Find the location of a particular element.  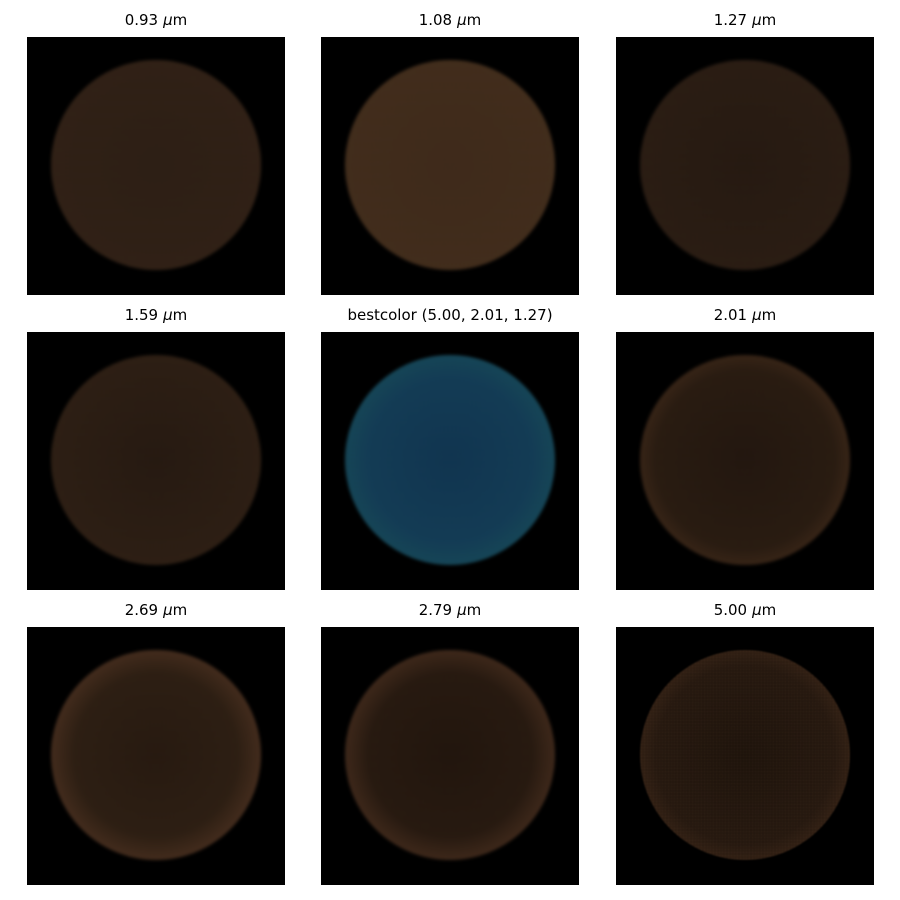

panel-title: 1.59 μm is located at coordinates (156, 315).